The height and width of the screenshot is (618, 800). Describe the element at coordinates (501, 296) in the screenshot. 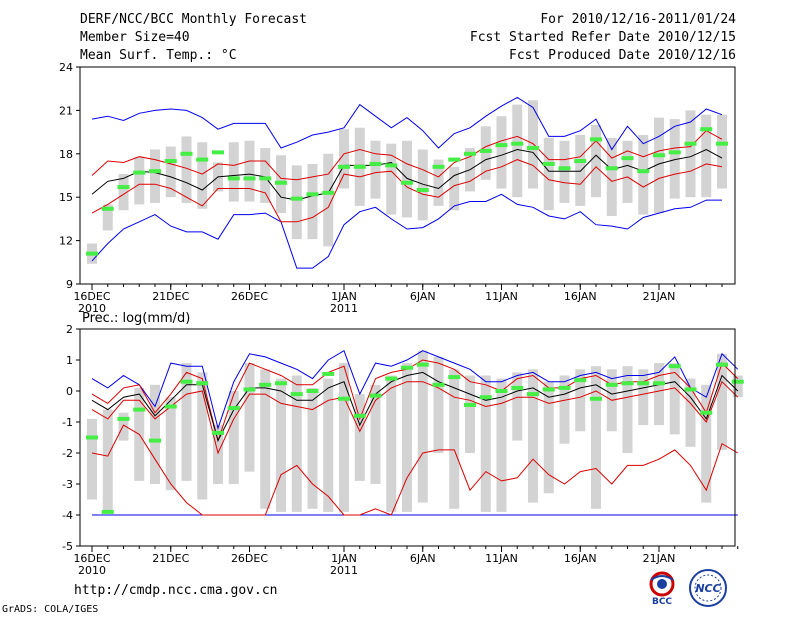

I see `temp-xtick-label: 11JAN` at that location.